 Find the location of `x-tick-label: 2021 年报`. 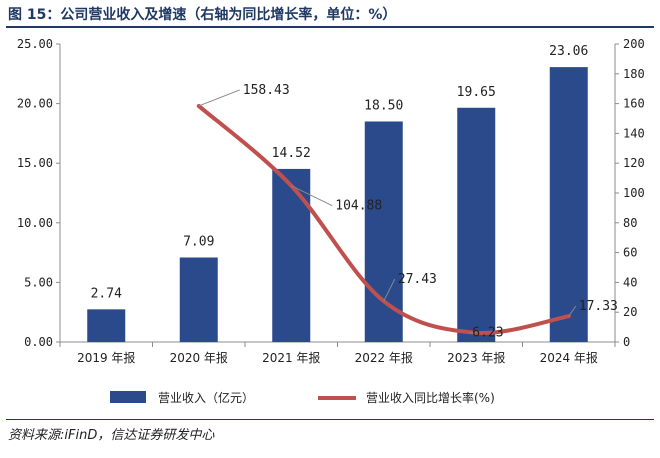

x-tick-label: 2021 年报 is located at coordinates (291, 357).